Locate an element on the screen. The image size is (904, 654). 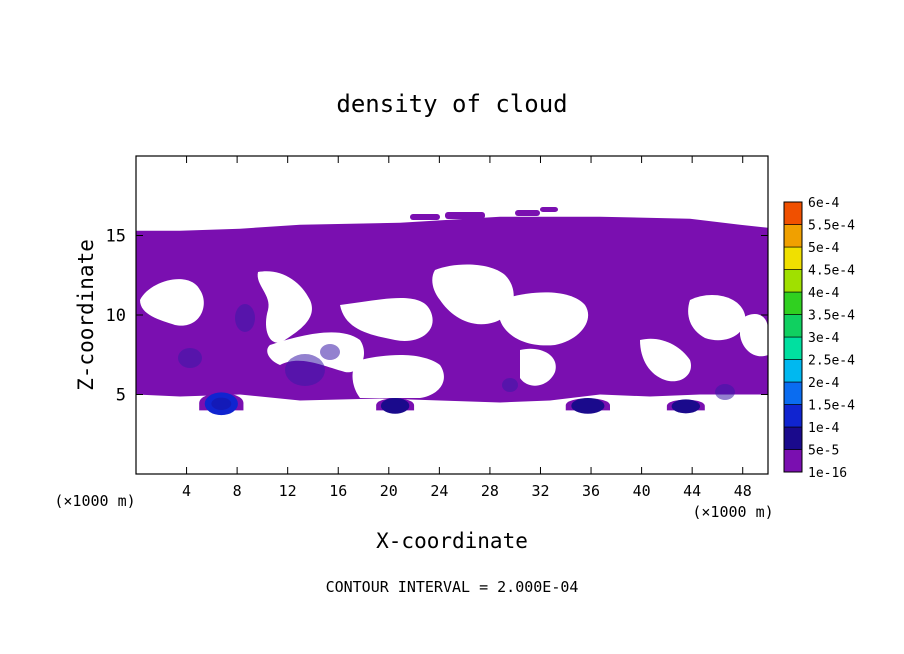
x-tick-label: 24 is located at coordinates (439, 491).